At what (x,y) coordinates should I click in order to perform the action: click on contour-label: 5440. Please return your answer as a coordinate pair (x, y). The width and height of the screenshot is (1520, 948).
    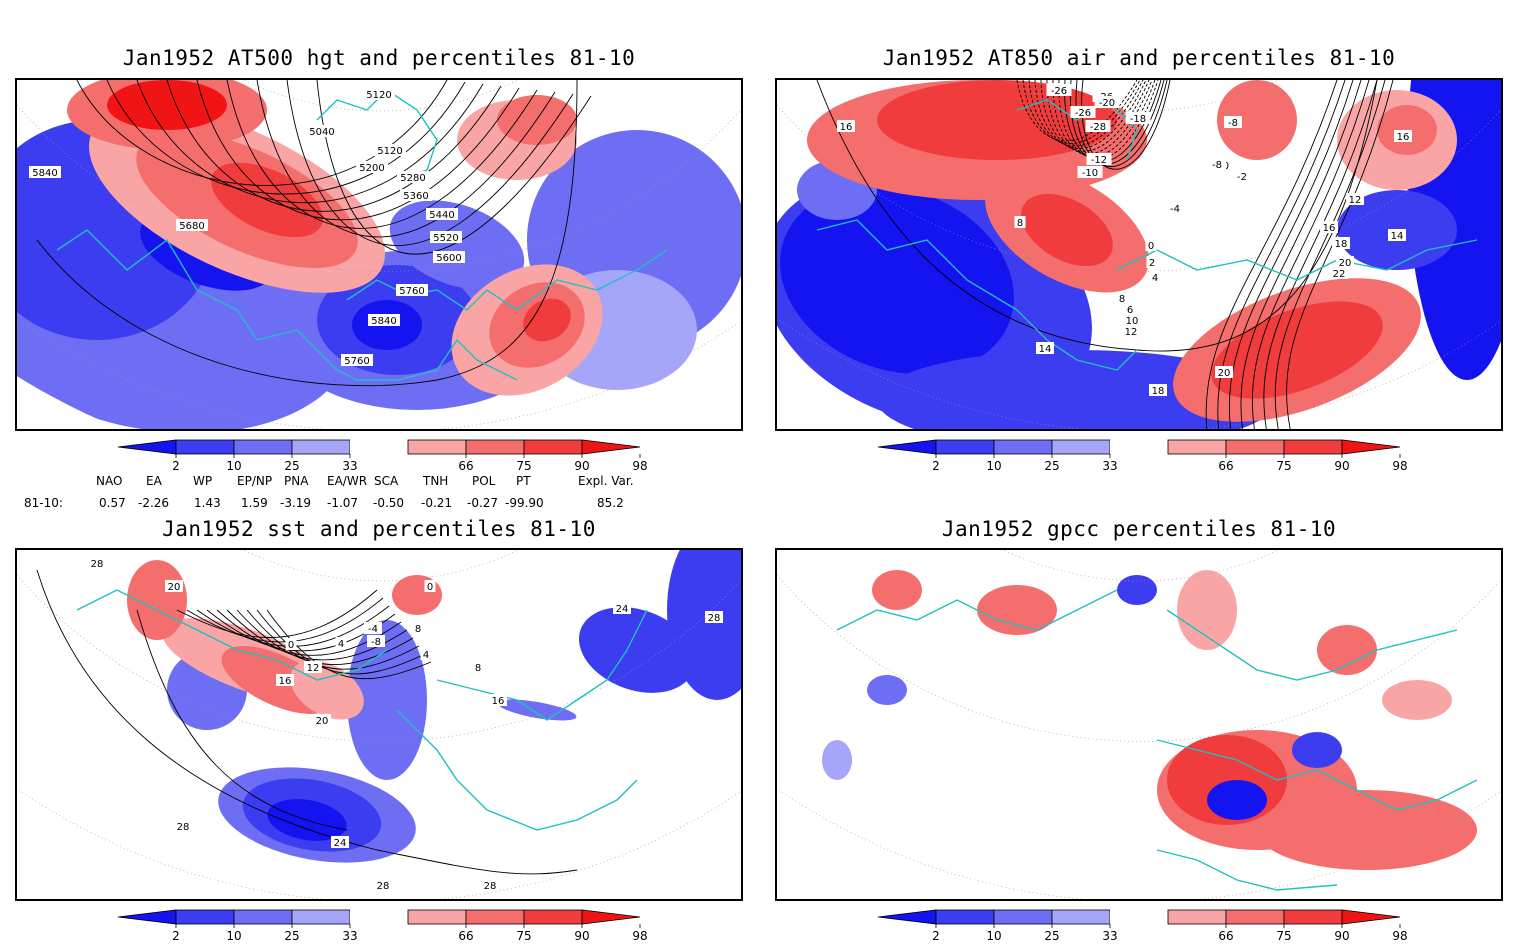
    Looking at the image, I should click on (442, 214).